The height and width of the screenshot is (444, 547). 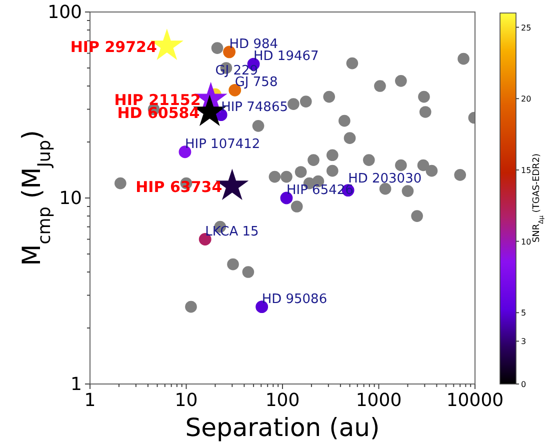 What do you see at coordinates (286, 56) in the screenshot?
I see `annotation: HD 19467` at bounding box center [286, 56].